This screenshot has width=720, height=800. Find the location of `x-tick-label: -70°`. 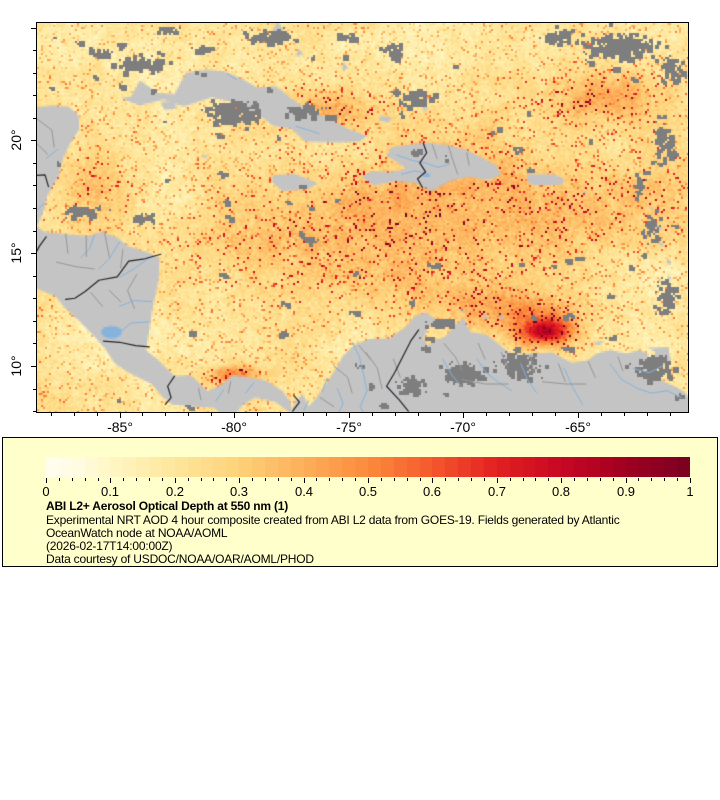

x-tick-label: -70° is located at coordinates (463, 427).